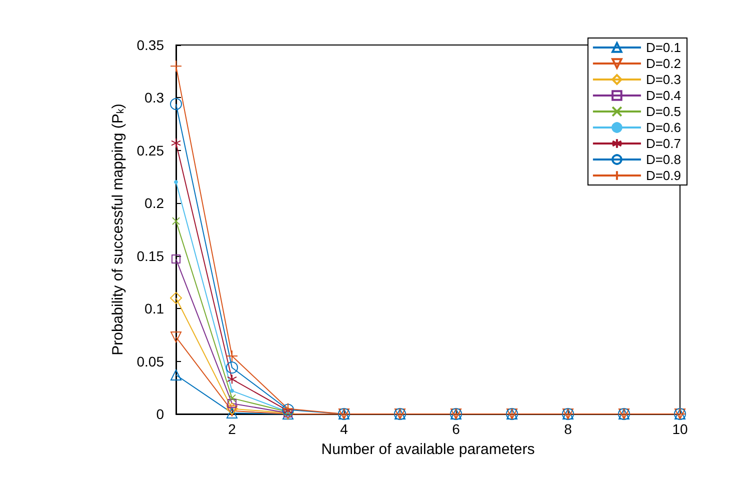 The width and height of the screenshot is (749, 477). What do you see at coordinates (150, 45) in the screenshot?
I see `y-tick-label: 0.35` at bounding box center [150, 45].